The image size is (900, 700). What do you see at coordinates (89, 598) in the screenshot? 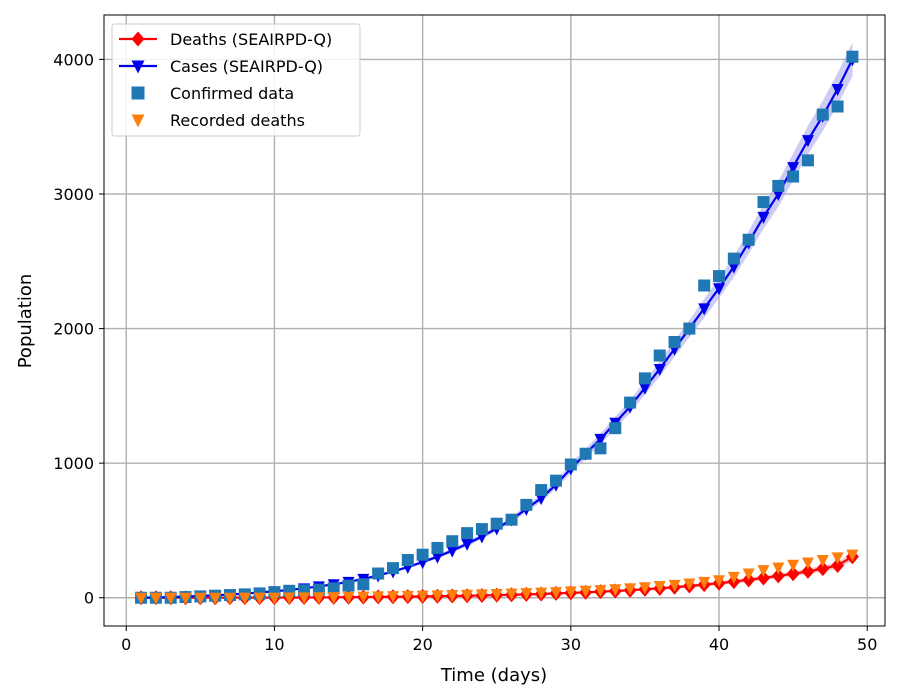
I see `y-tick-label: 0` at bounding box center [89, 598].